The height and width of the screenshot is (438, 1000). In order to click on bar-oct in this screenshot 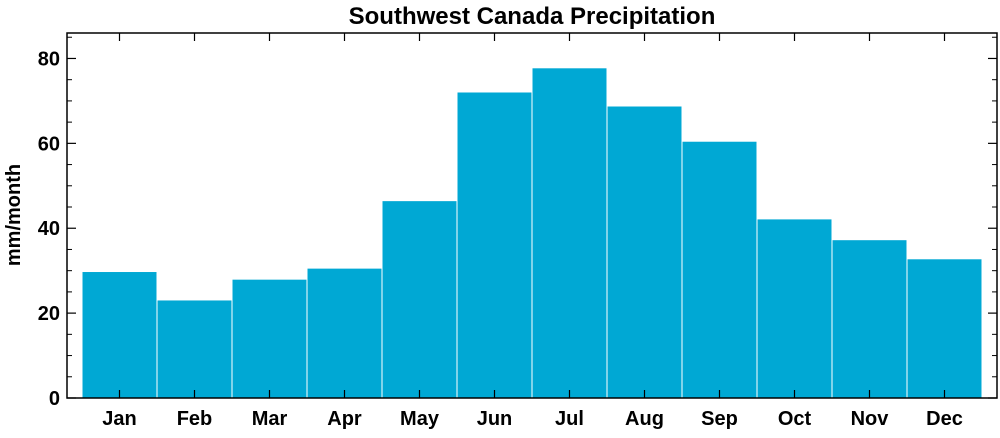, I will do `click(794, 308)`.